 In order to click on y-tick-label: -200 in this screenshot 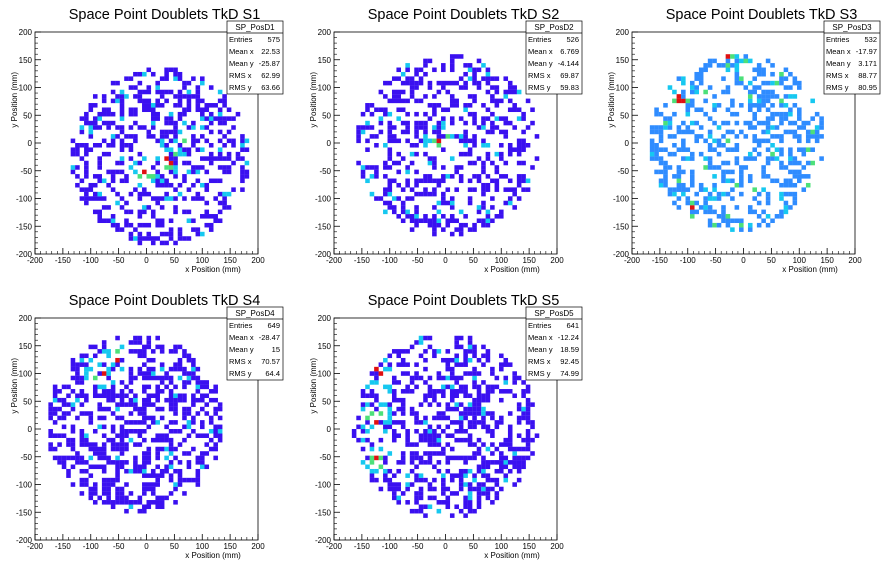, I will do `click(323, 540)`.